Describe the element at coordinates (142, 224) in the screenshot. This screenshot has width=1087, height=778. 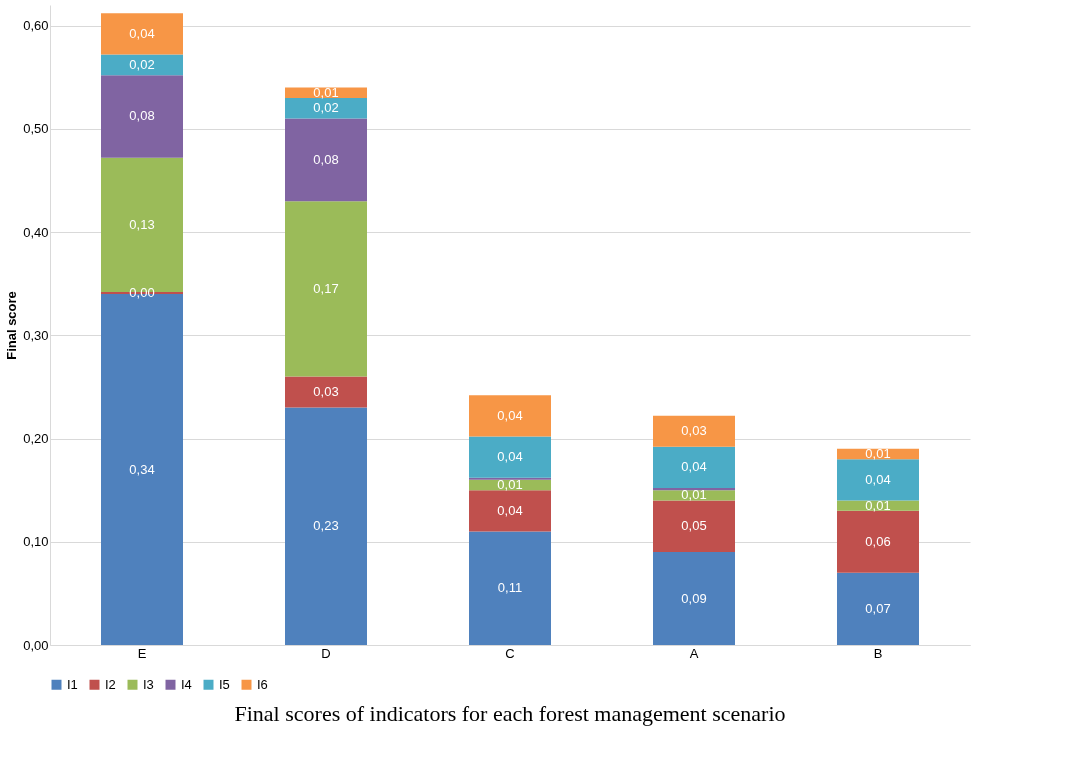
I see `data-label: 0,13` at that location.